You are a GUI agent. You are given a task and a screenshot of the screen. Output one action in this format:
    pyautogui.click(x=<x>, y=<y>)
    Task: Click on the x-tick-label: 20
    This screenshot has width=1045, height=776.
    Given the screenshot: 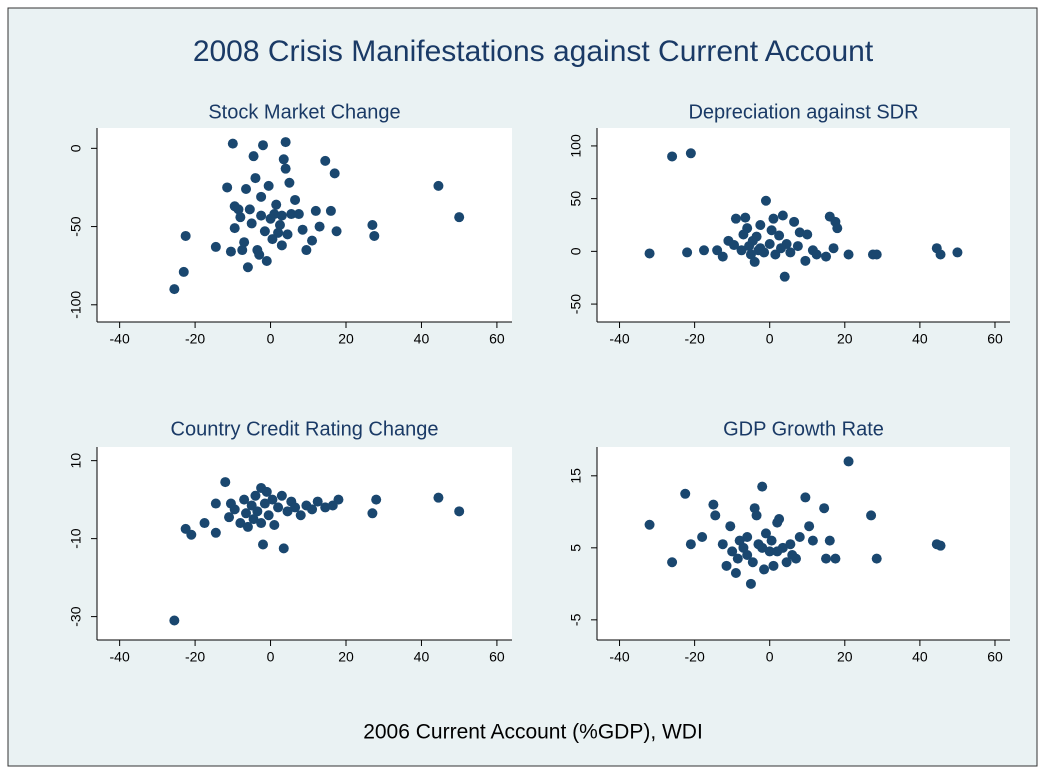 What is the action you would take?
    pyautogui.click(x=845, y=657)
    